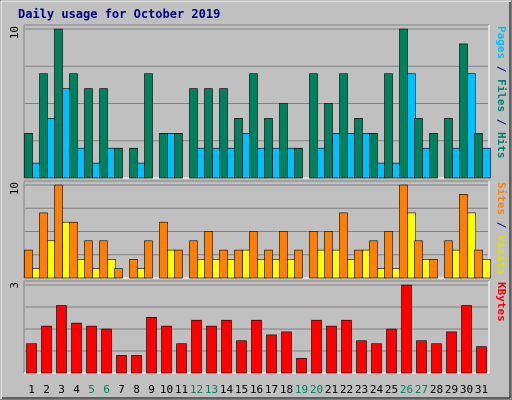 This screenshot has width=512, height=400. I want to click on x-tick-label-day-19: 19, so click(301, 389).